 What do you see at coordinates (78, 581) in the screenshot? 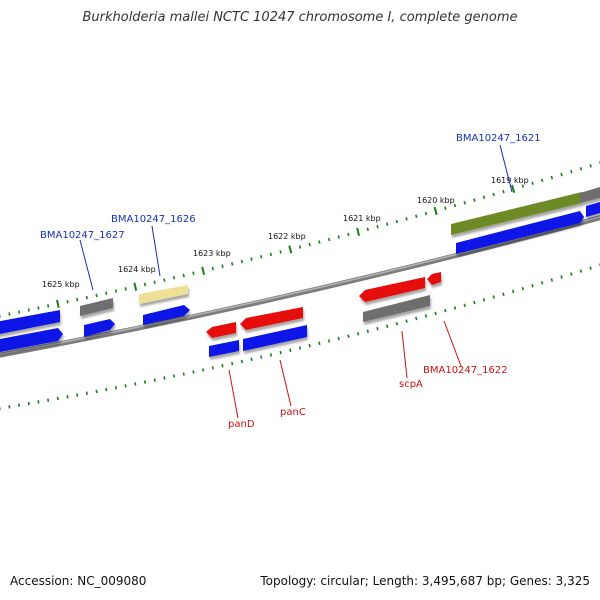
I see `accession-text: Accession: NC_009080` at bounding box center [78, 581].